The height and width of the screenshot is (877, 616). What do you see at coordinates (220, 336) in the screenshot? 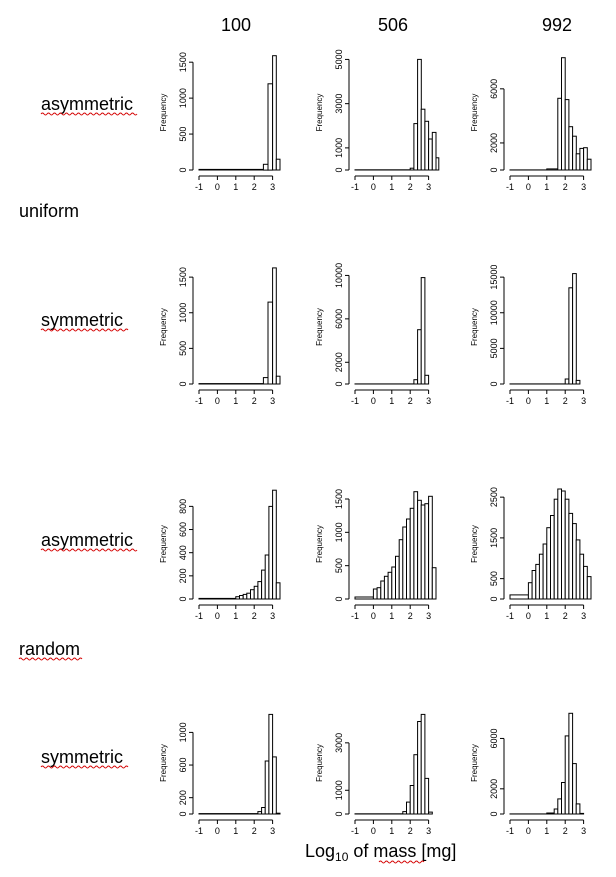
I see `histogram-panel-4: -1 0 1 2 3 0 500 1000 1500 Frequency` at bounding box center [220, 336].